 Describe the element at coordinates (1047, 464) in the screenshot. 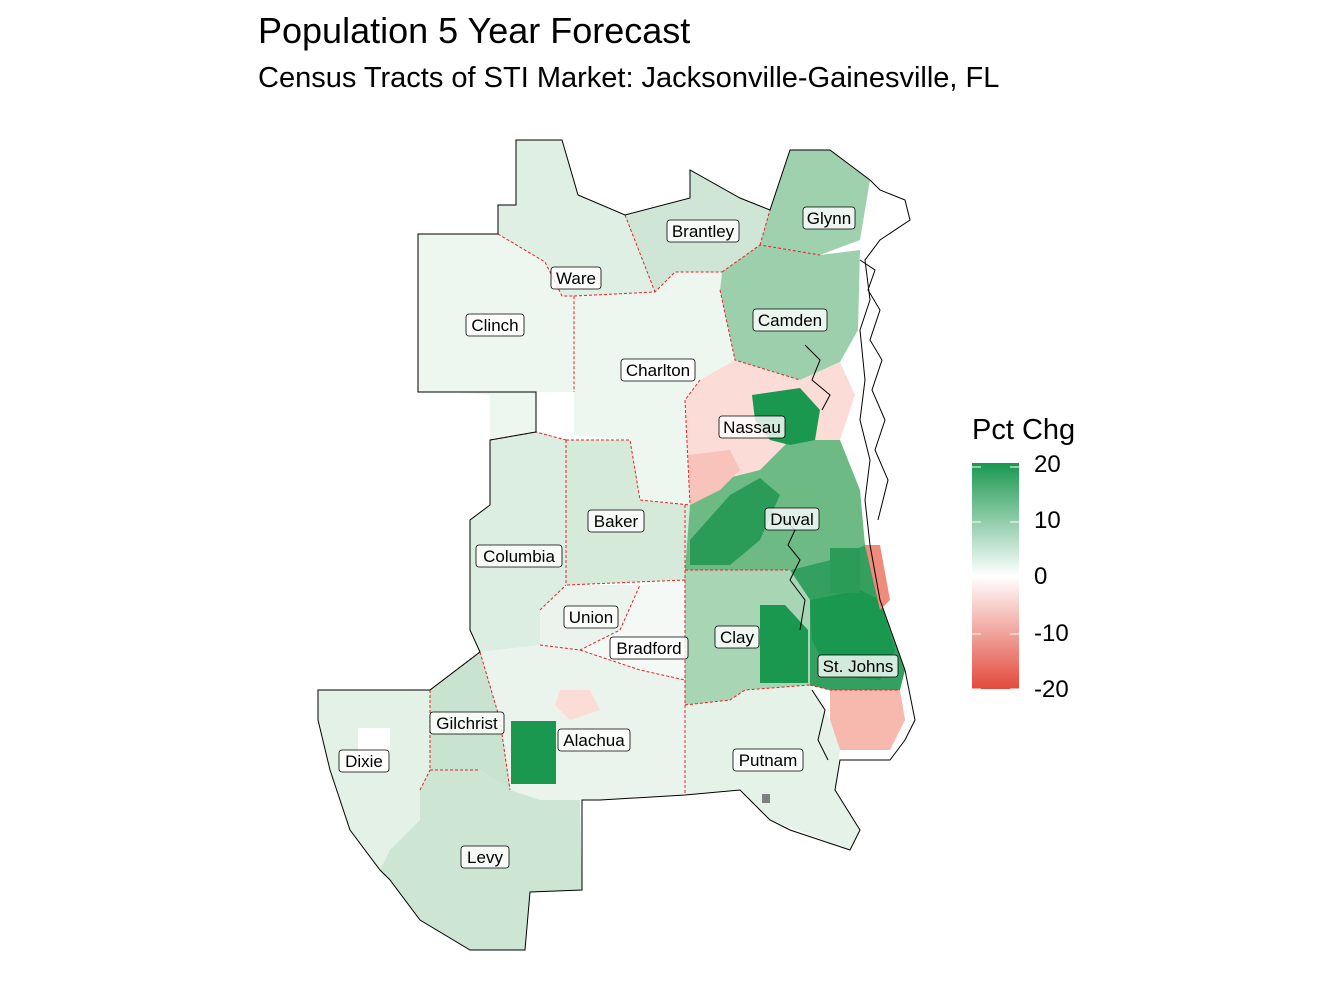

I see `legend-tick-label: 20` at that location.